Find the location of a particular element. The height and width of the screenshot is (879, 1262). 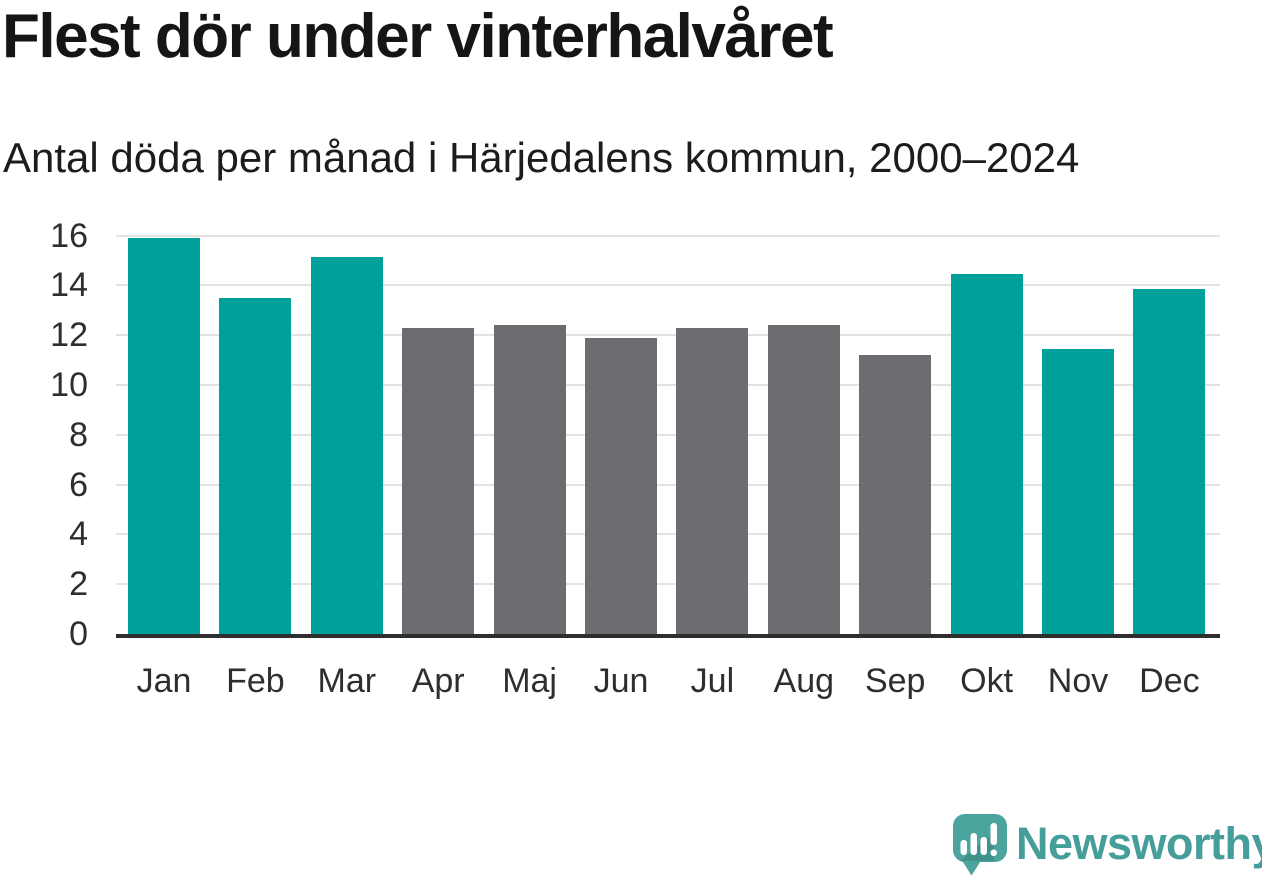

y-tick-label-4: 4 is located at coordinates (78, 534).